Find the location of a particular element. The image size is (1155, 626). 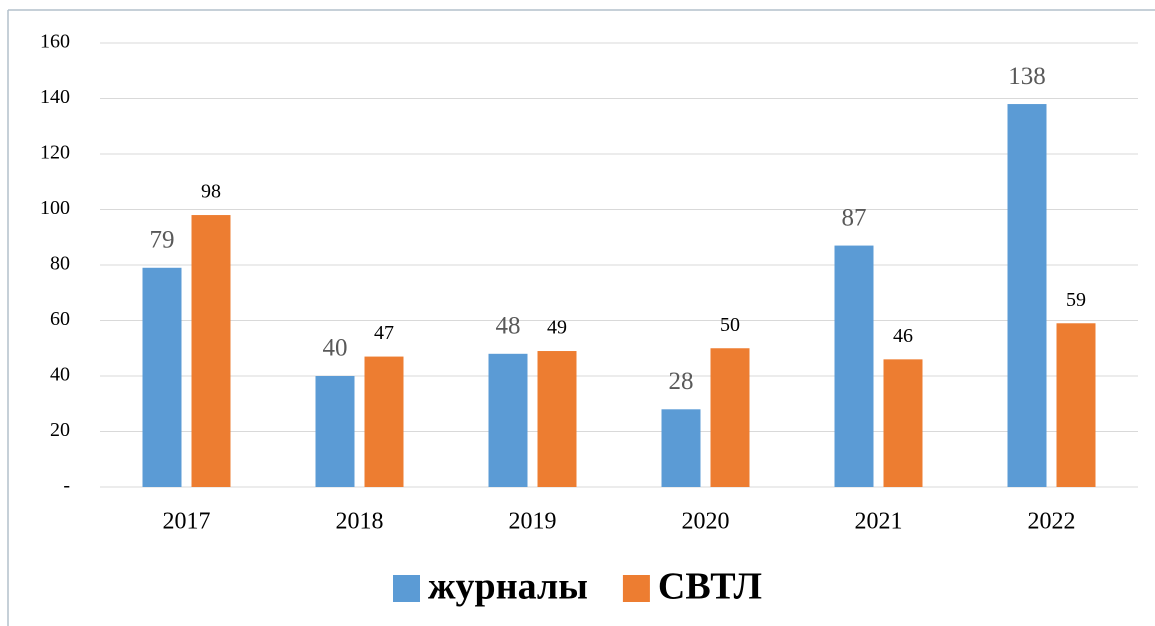

data-label: 79 is located at coordinates (162, 240).